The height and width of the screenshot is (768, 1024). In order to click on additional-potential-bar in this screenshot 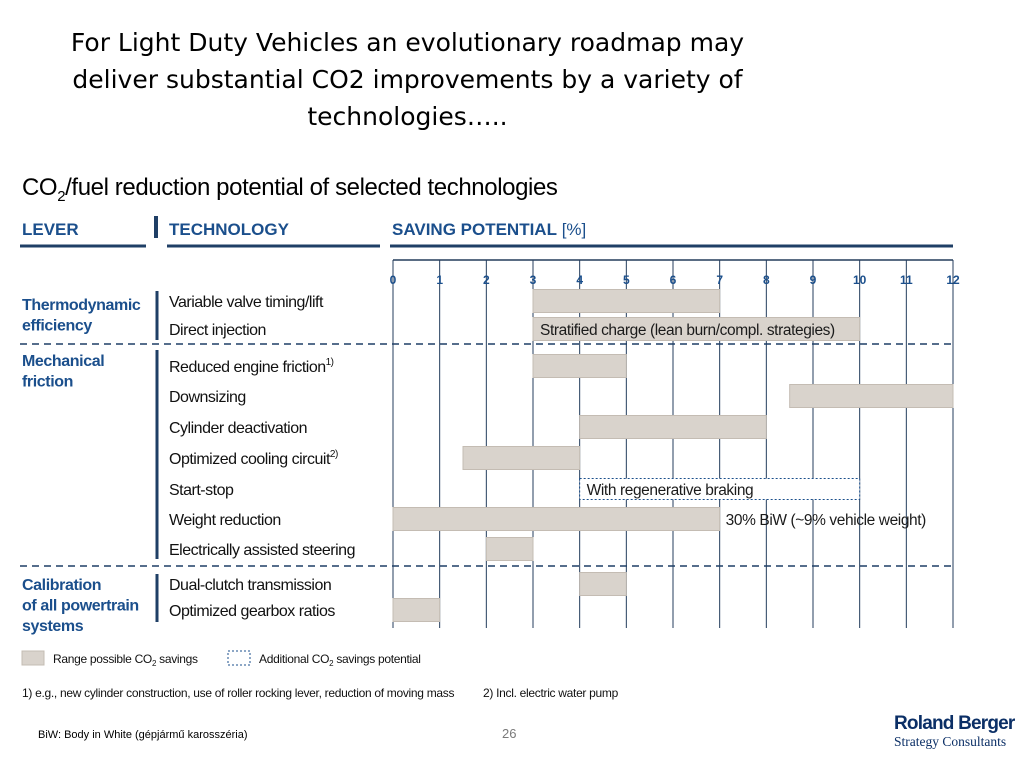, I will do `click(720, 489)`.